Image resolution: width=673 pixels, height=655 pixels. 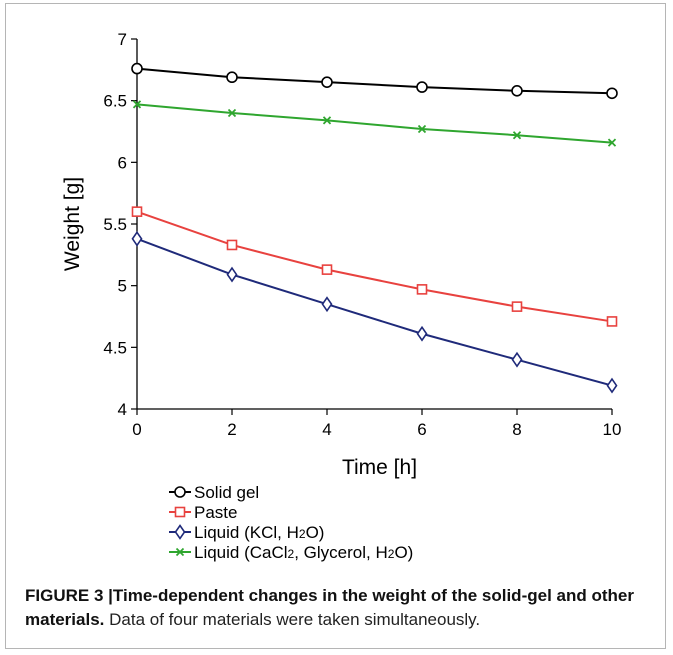 I want to click on x-tick-label: 0, so click(x=136, y=429).